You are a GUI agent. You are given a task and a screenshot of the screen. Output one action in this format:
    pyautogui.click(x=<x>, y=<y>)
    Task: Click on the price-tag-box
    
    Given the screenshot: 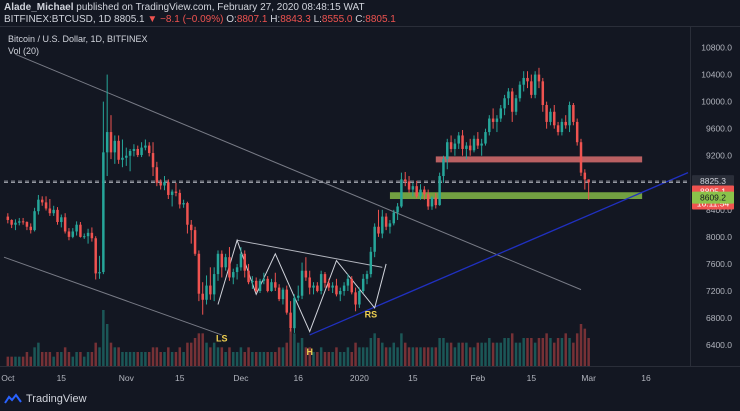 What is the action you would take?
    pyautogui.click(x=713, y=181)
    